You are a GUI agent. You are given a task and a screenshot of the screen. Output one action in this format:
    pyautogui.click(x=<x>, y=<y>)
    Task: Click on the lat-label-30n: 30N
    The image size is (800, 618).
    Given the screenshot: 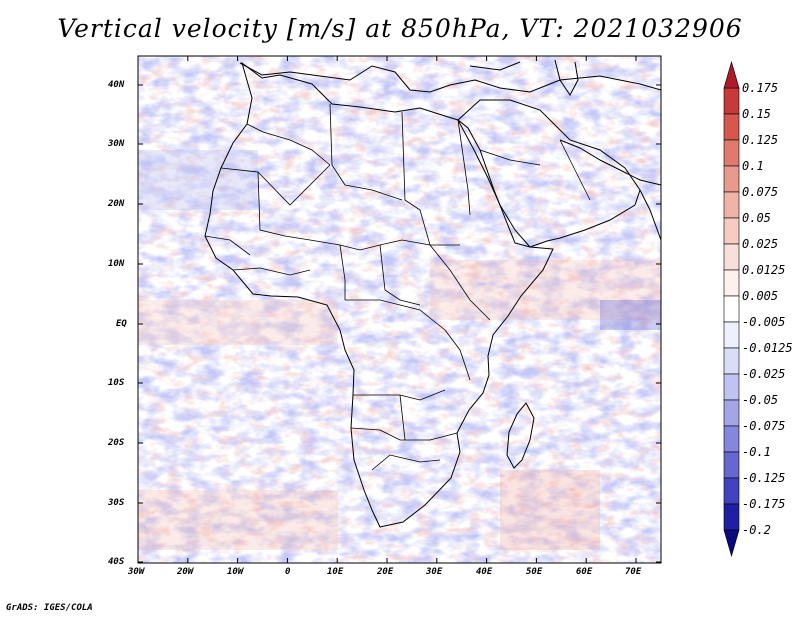 What is the action you would take?
    pyautogui.click(x=116, y=144)
    